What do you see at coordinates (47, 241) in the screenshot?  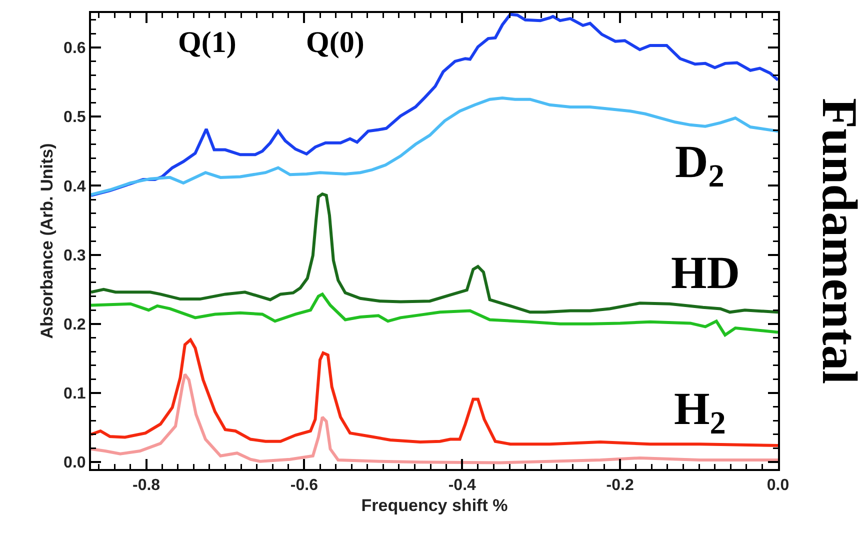 I see `y-axis-title: Absorbance (Arb. Units)` at bounding box center [47, 241].